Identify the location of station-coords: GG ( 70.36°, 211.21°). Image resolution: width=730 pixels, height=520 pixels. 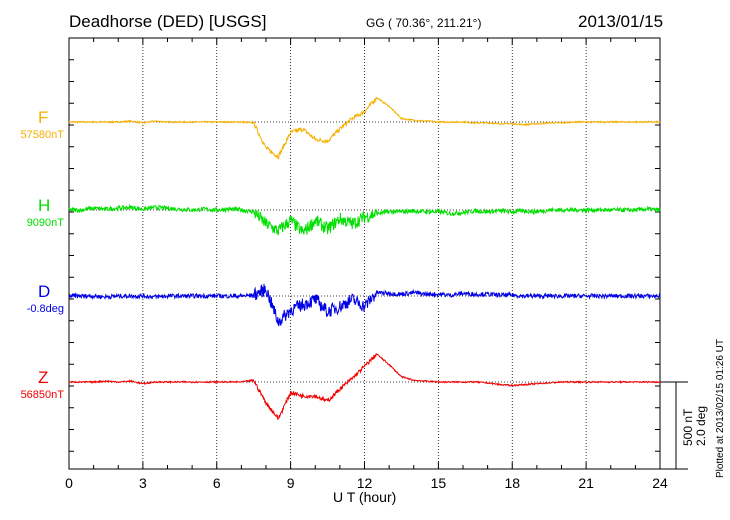
(424, 23).